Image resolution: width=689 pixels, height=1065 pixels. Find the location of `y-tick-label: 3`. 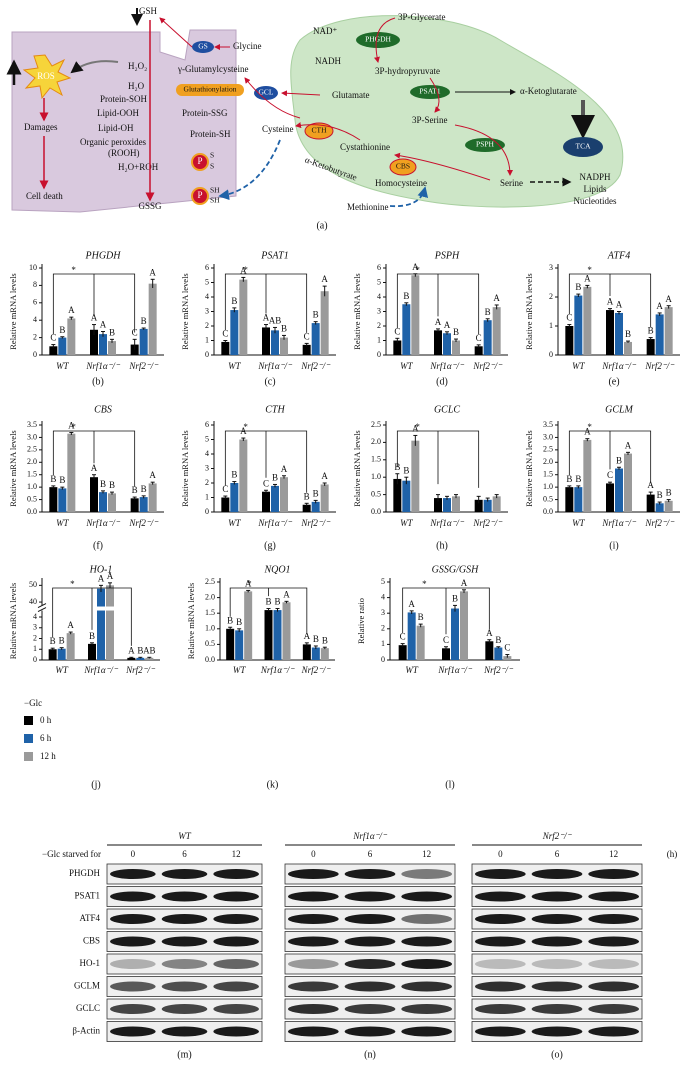

y-tick-label: 3 is located at coordinates (379, 310).